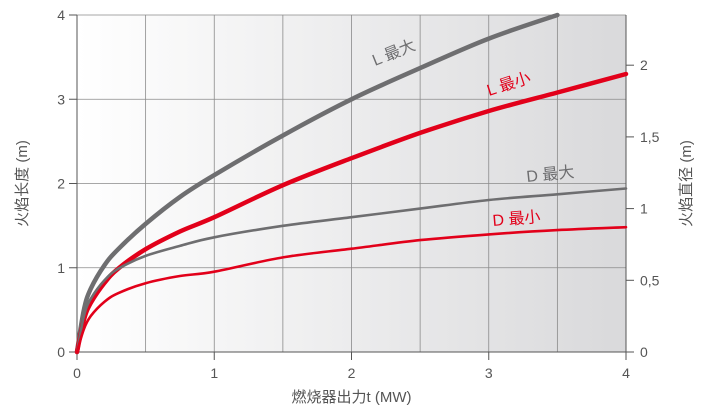 The width and height of the screenshot is (711, 414). Describe the element at coordinates (61, 268) in the screenshot. I see `y-left-tick-label: 1` at that location.